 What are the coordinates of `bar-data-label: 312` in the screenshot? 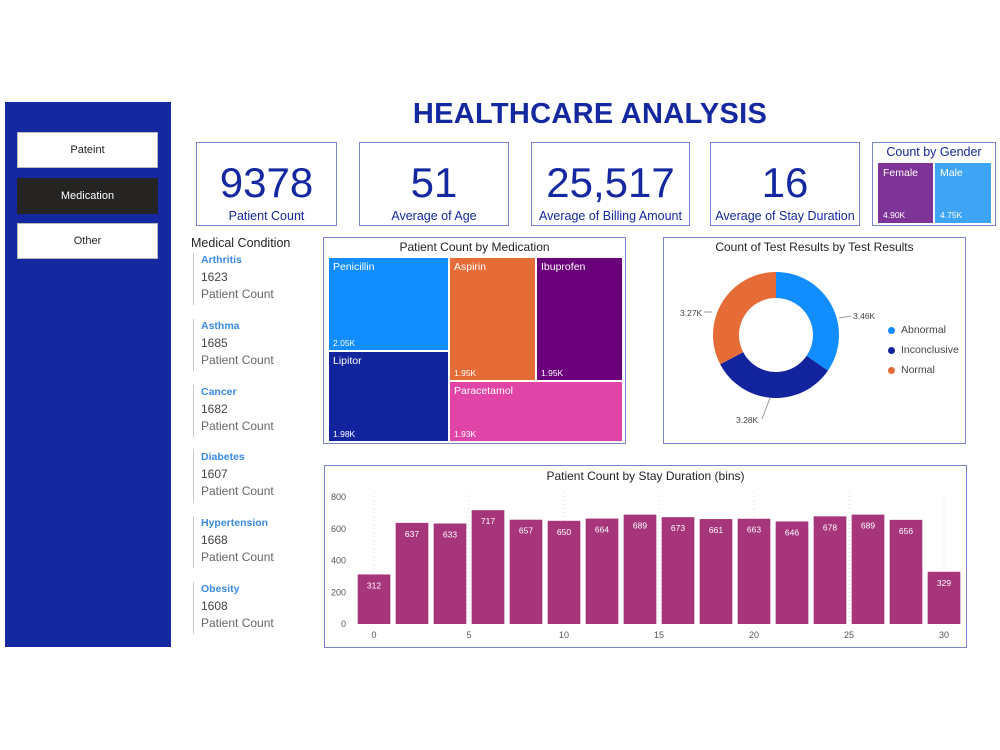 It's located at (374, 585).